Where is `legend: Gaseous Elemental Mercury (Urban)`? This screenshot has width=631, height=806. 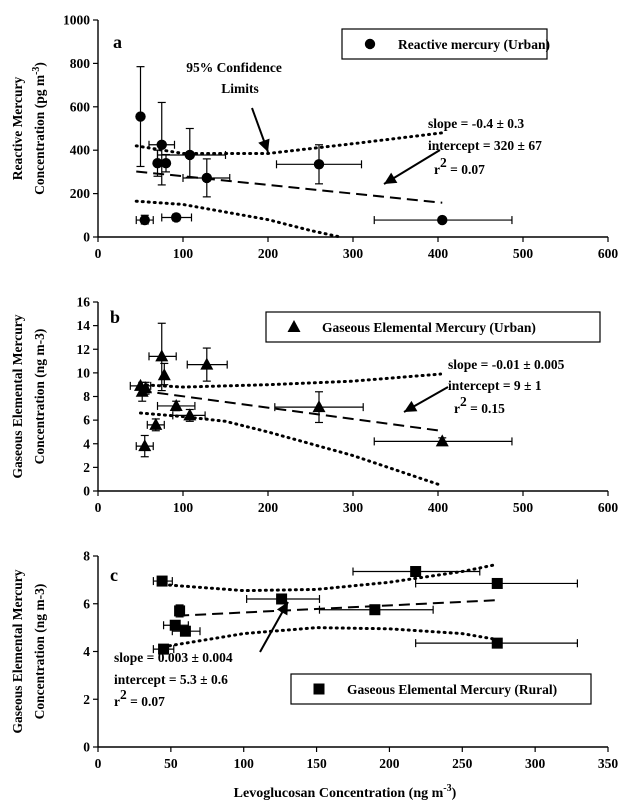
legend: Gaseous Elemental Mercury (Urban) is located at coordinates (433, 327).